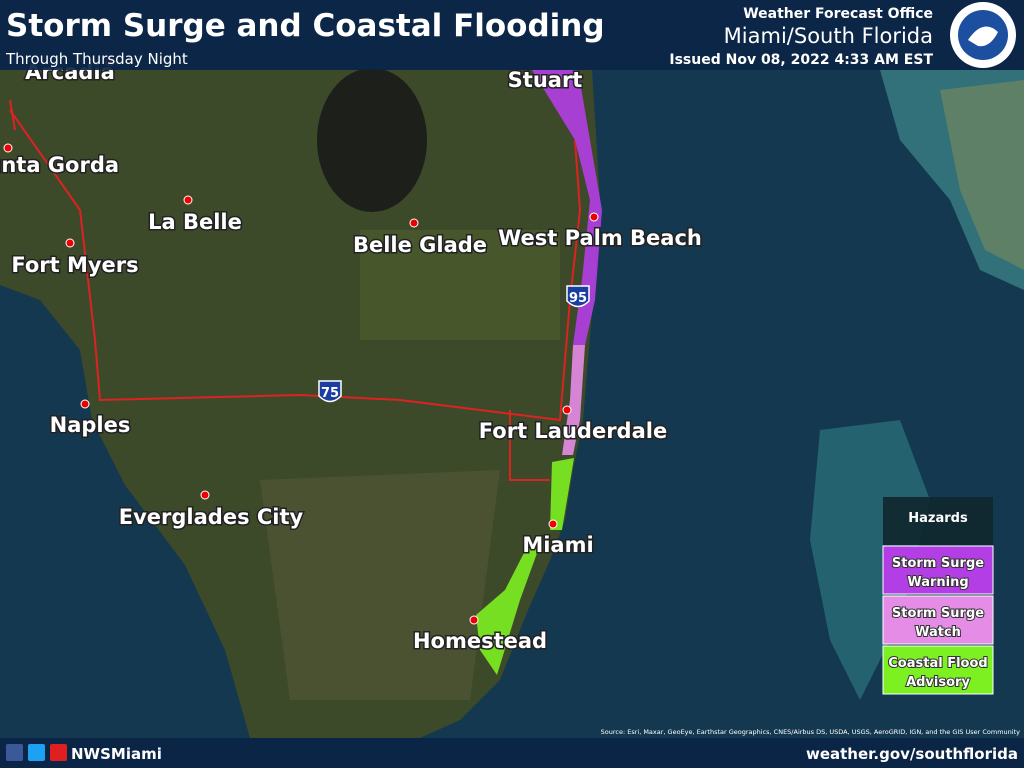  Describe the element at coordinates (870, 560) in the screenshot. I see `shallow-water` at that location.